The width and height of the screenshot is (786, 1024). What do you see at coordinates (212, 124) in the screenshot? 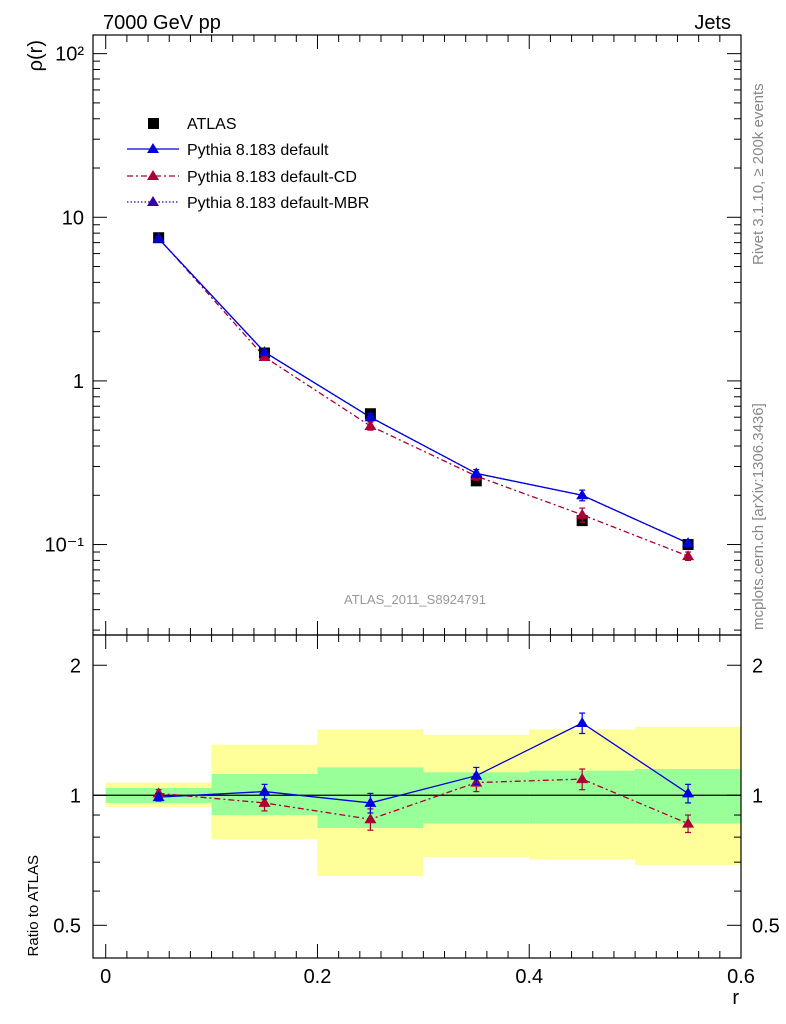
I see `legend-label-atlas: ATLAS` at bounding box center [212, 124].